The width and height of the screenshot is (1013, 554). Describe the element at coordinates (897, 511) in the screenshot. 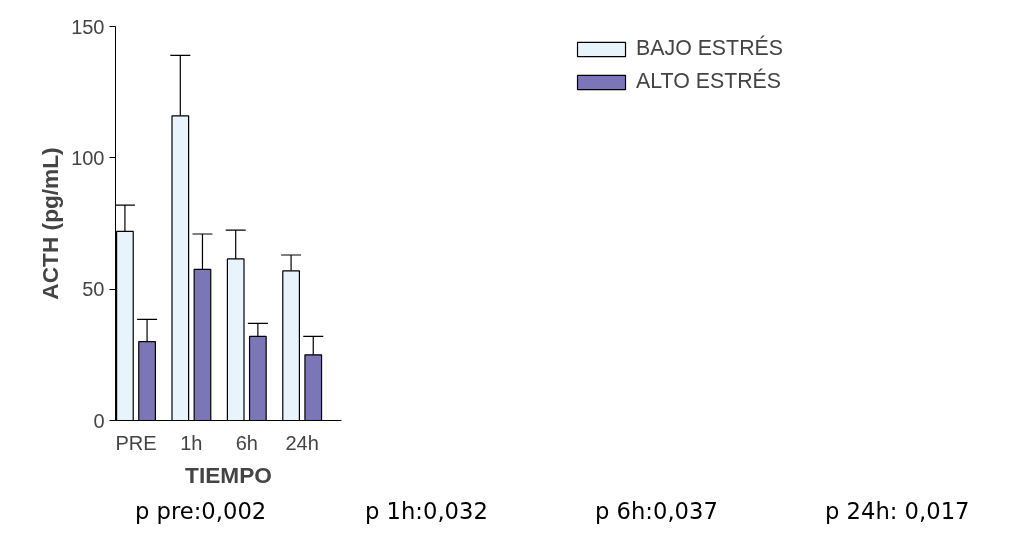

I see `text: p 24h: 0,017` at that location.